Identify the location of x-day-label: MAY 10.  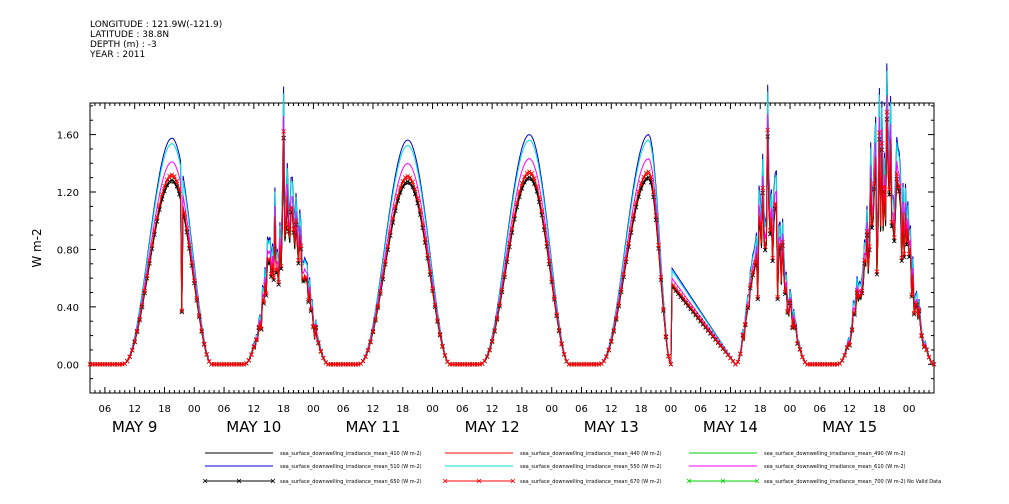
(253, 427).